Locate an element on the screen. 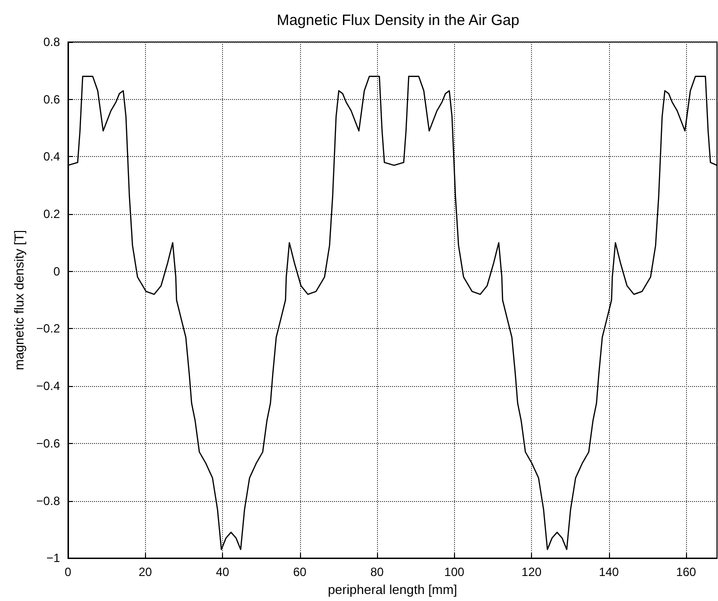 The height and width of the screenshot is (601, 718). x-tick-label: 0 is located at coordinates (68, 572).